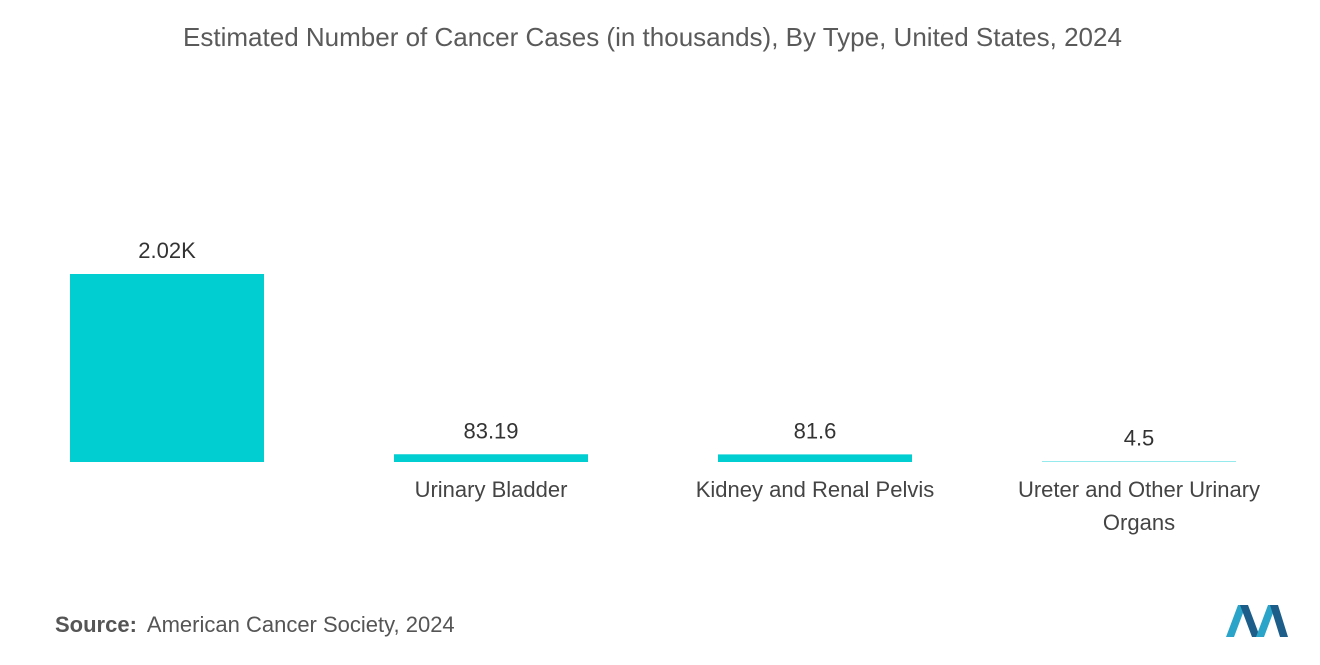 This screenshot has height=665, width=1320. What do you see at coordinates (96, 624) in the screenshot?
I see `source-label: Source:` at bounding box center [96, 624].